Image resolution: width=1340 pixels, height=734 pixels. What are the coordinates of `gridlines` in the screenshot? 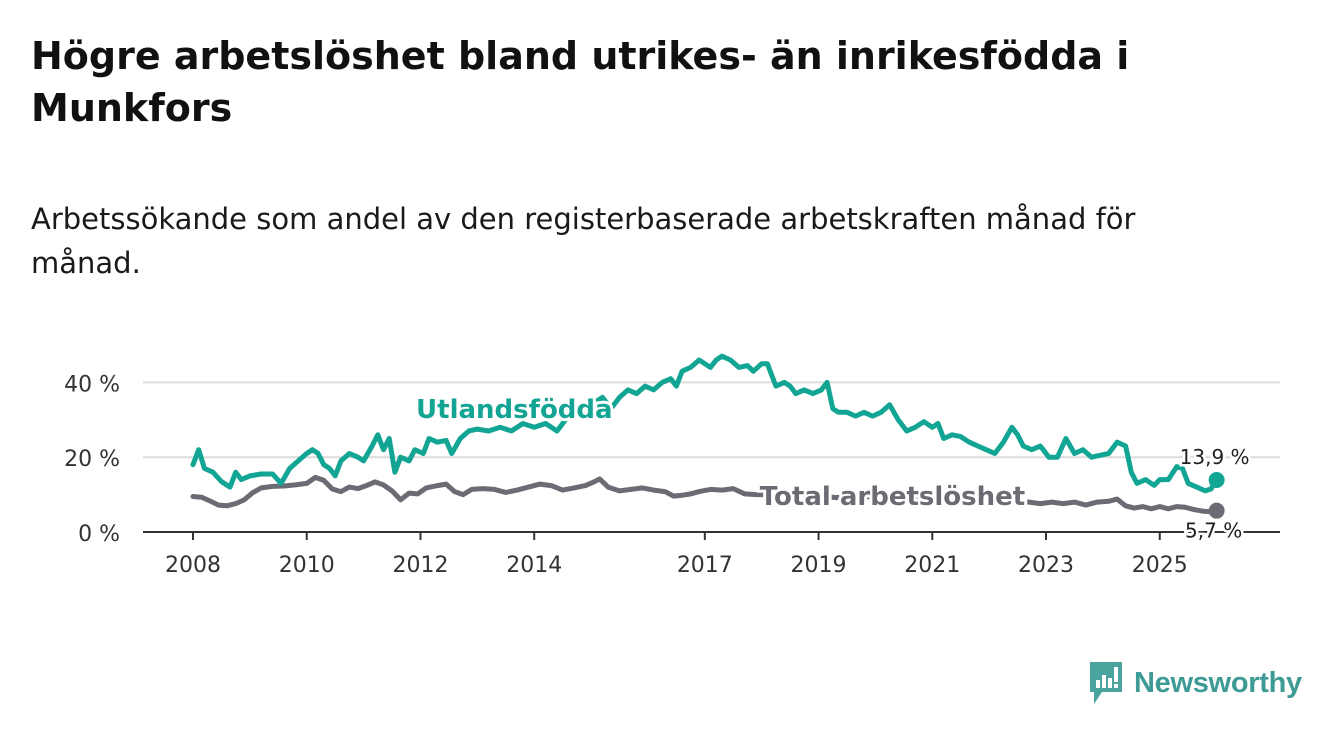 It's located at (711, 420).